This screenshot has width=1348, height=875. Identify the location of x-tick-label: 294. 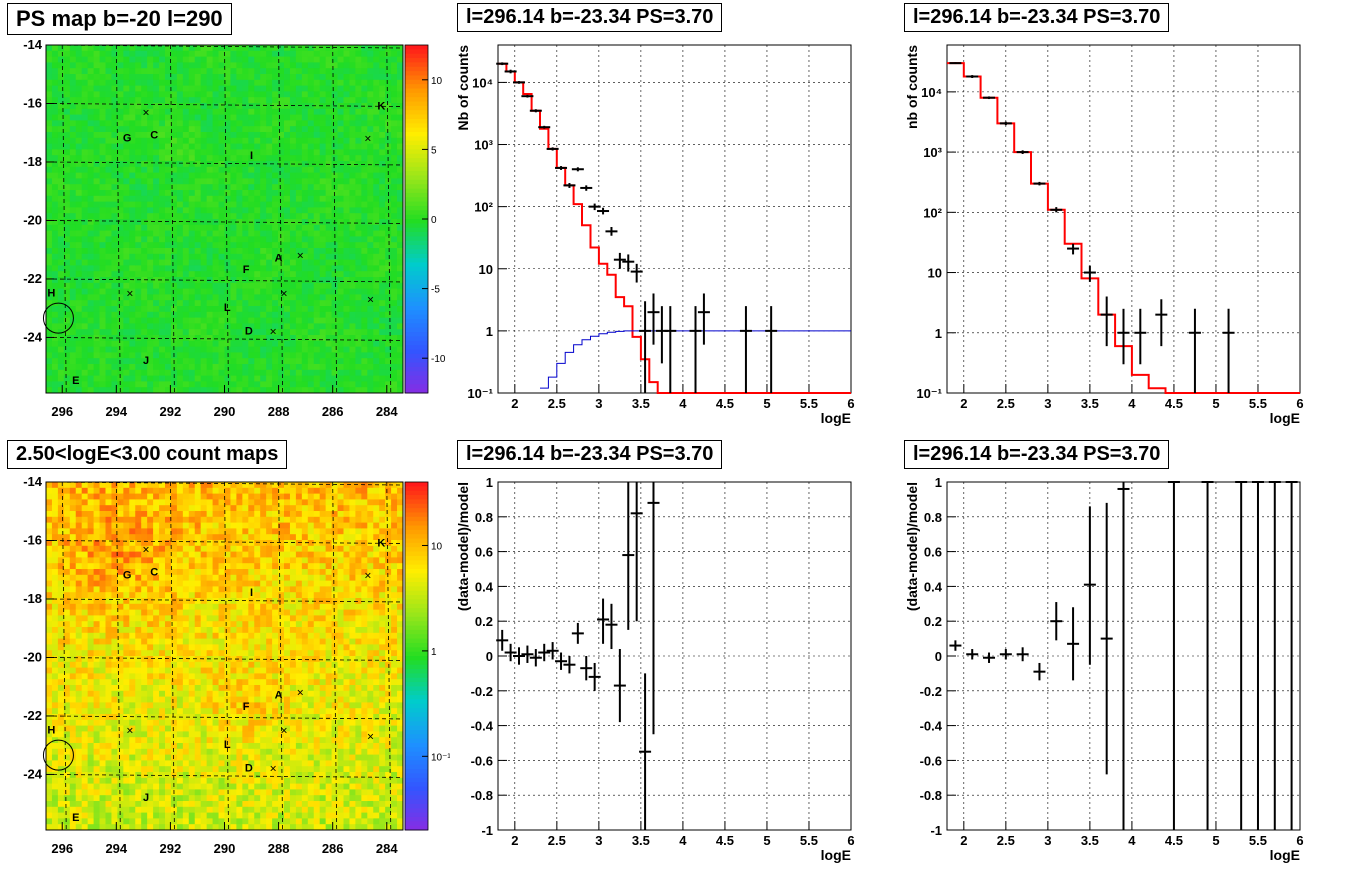
(116, 411).